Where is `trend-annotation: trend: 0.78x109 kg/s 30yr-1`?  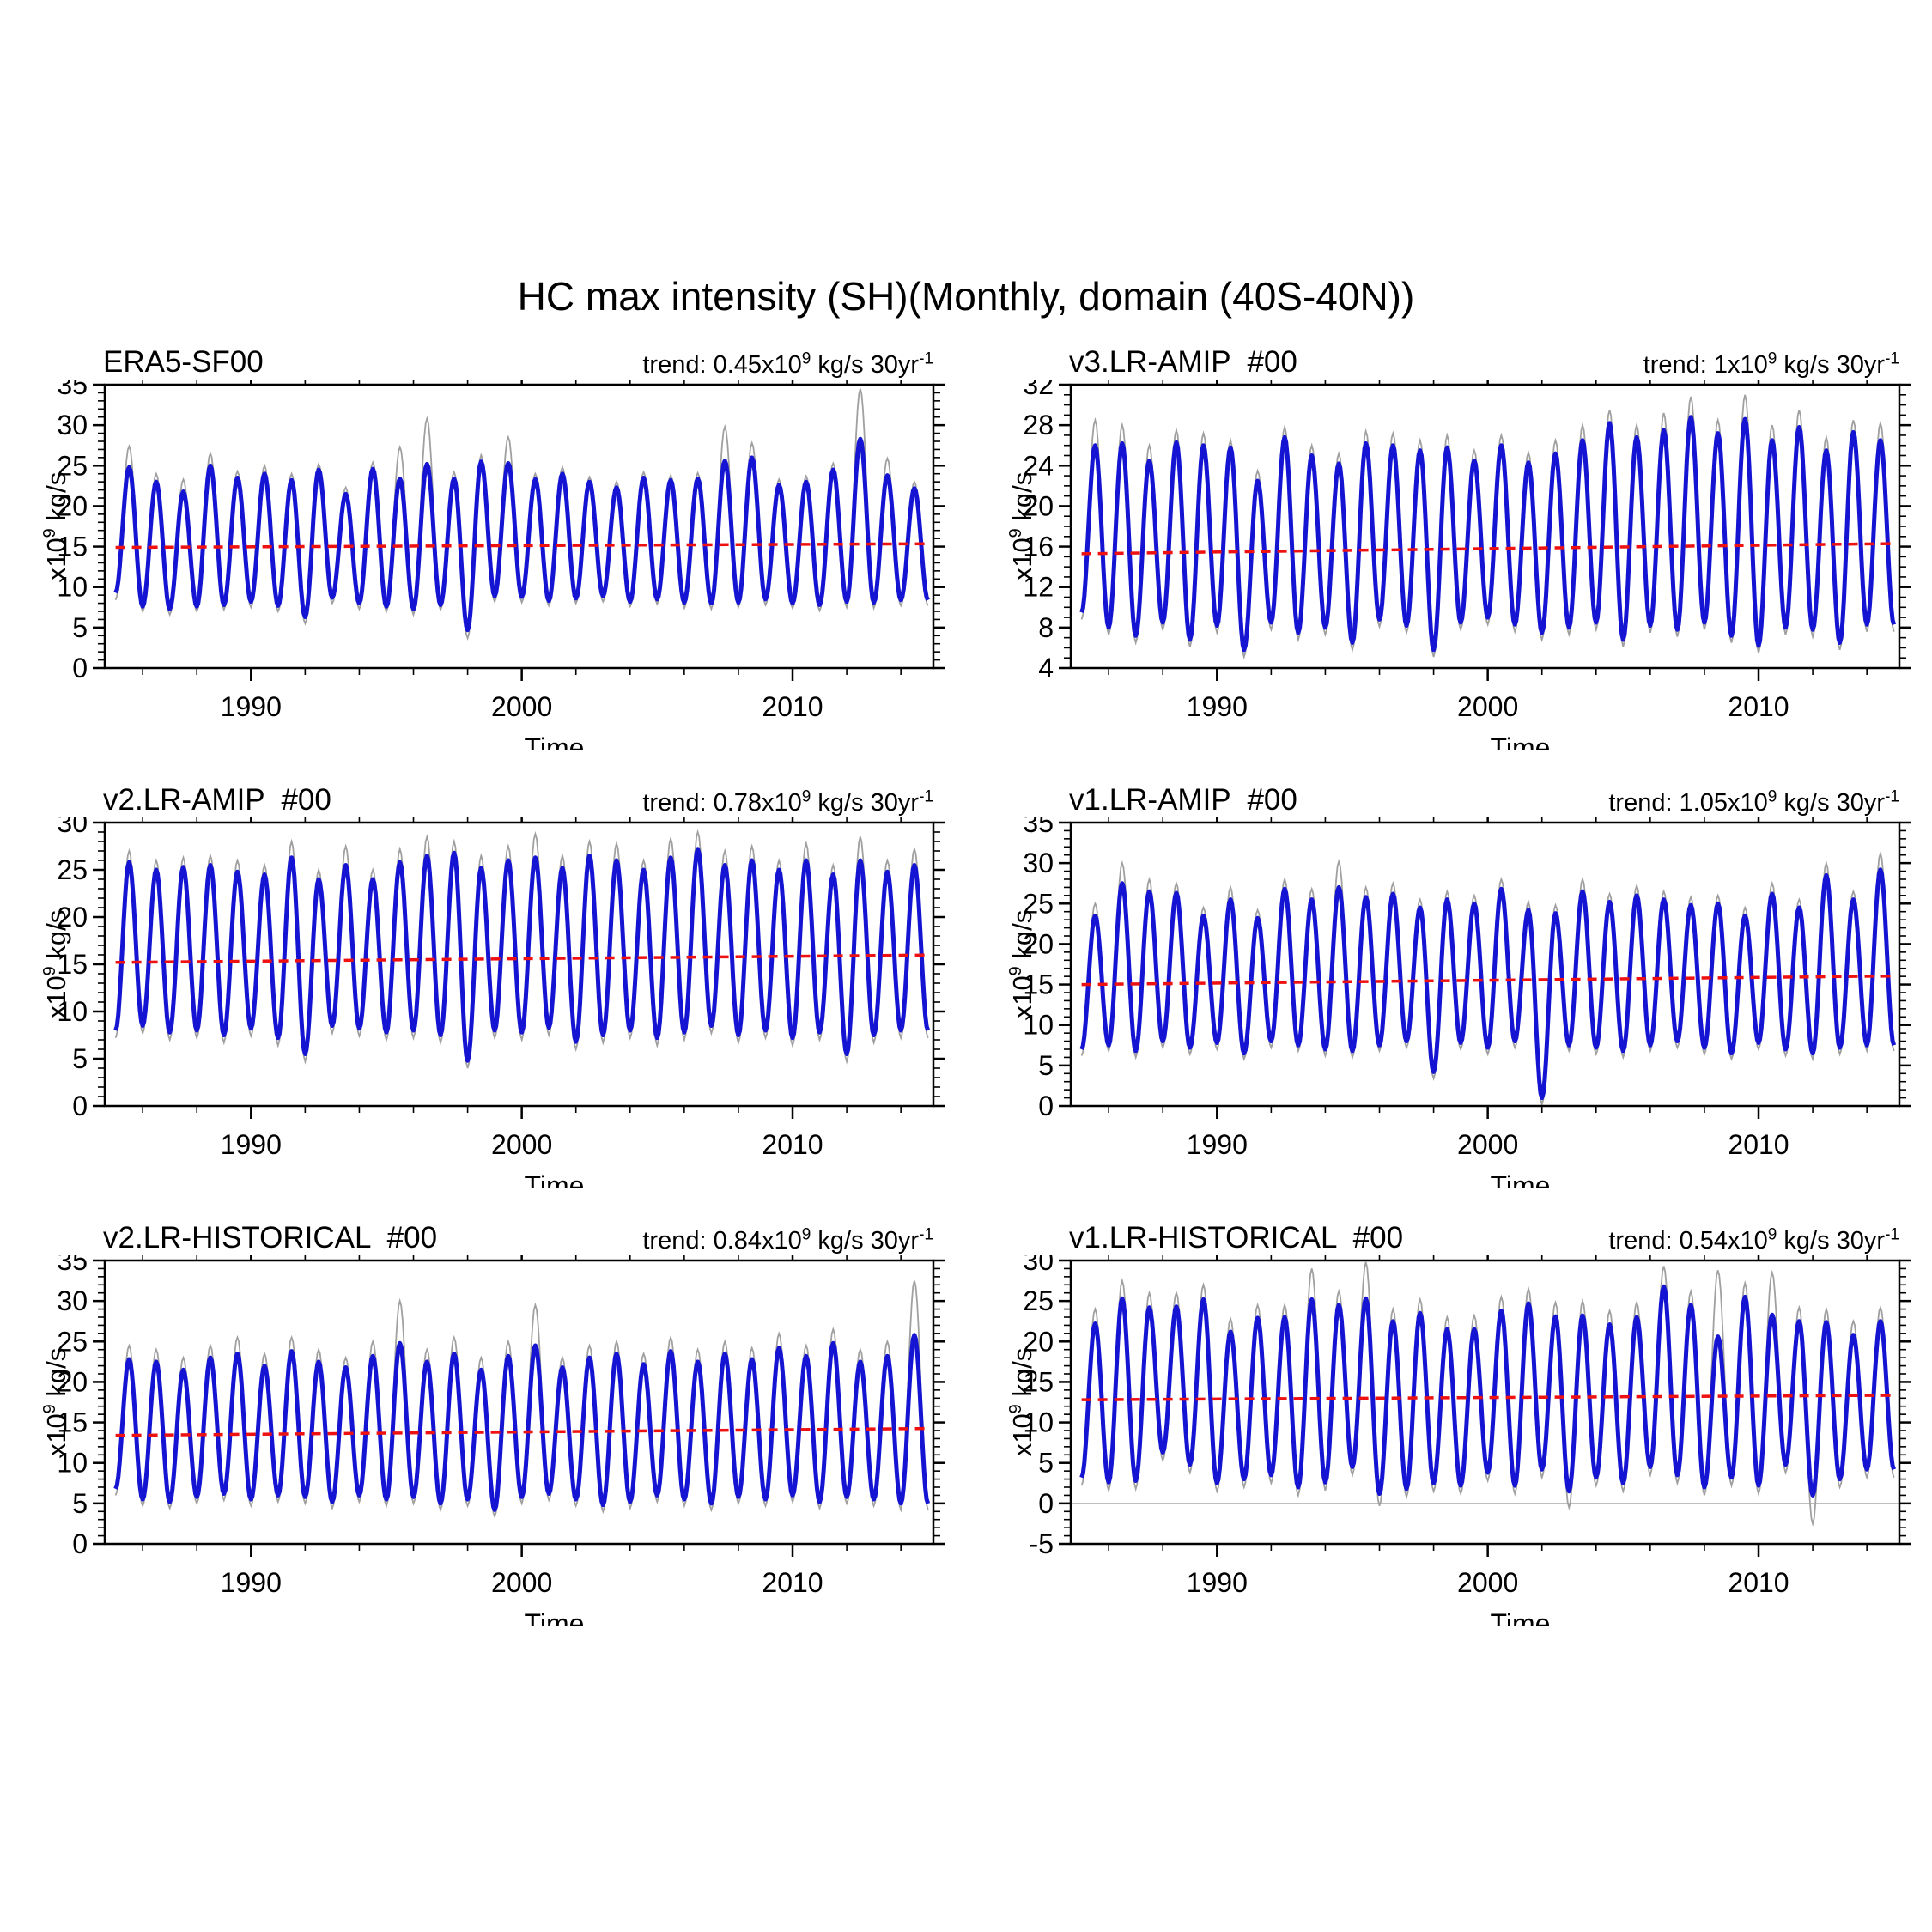 trend-annotation: trend: 0.78x109 kg/s 30yr-1 is located at coordinates (788, 802).